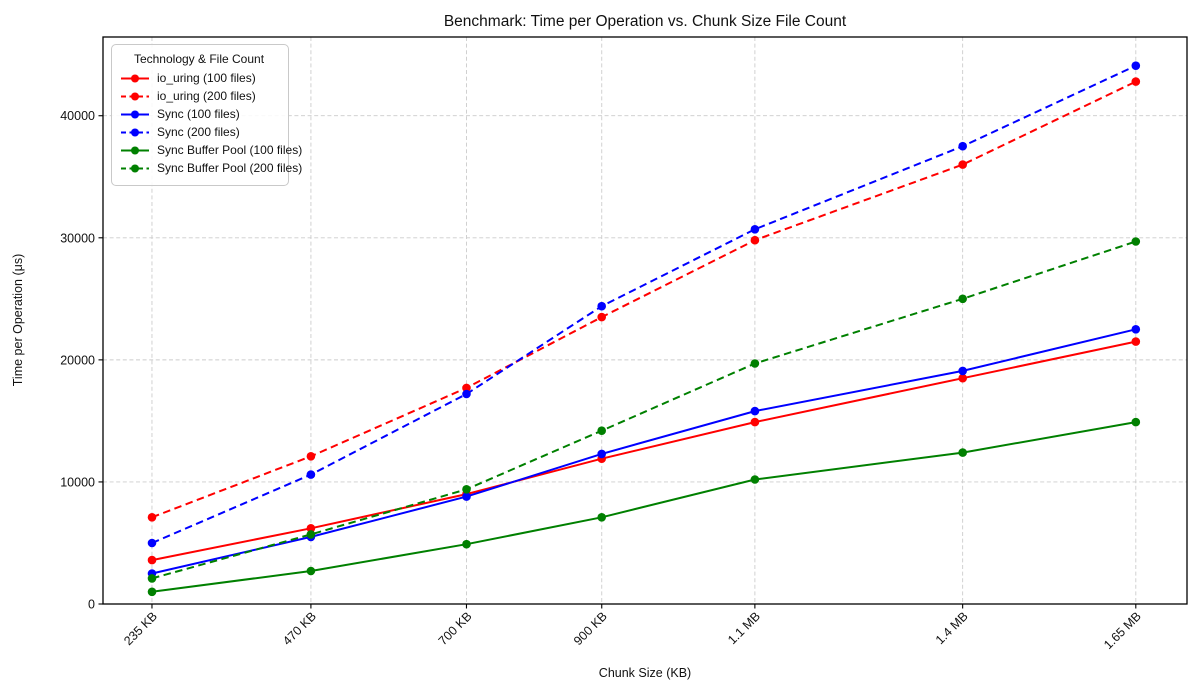  Describe the element at coordinates (645, 673) in the screenshot. I see `x-axis-label: Chunk Size (KB)` at that location.